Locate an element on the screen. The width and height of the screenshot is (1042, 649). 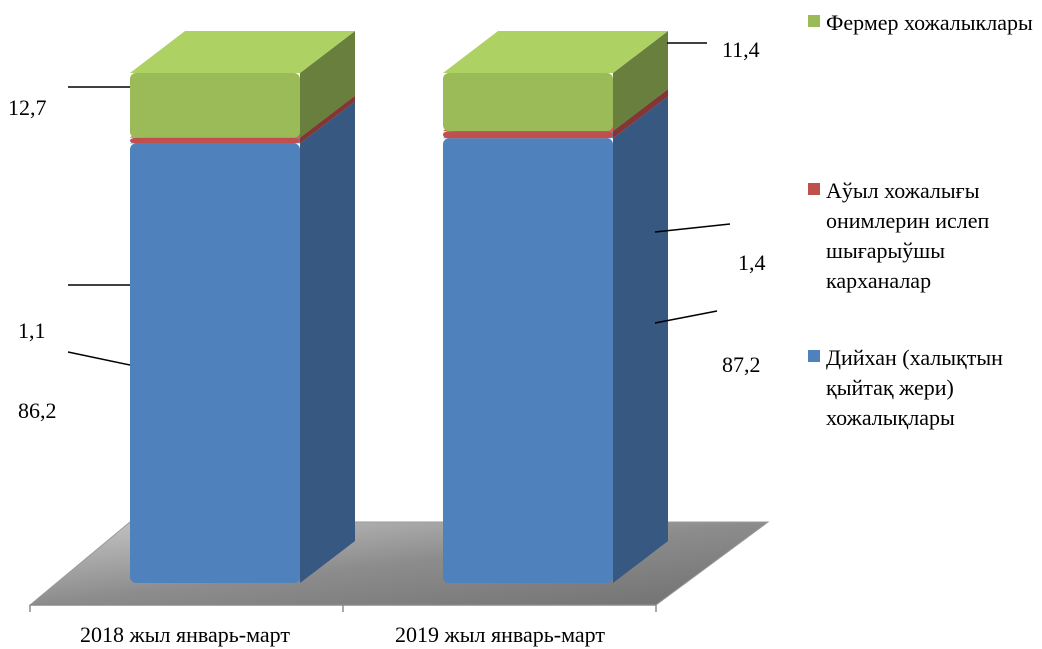
data-label-0-0: 86,2 is located at coordinates (37, 410).